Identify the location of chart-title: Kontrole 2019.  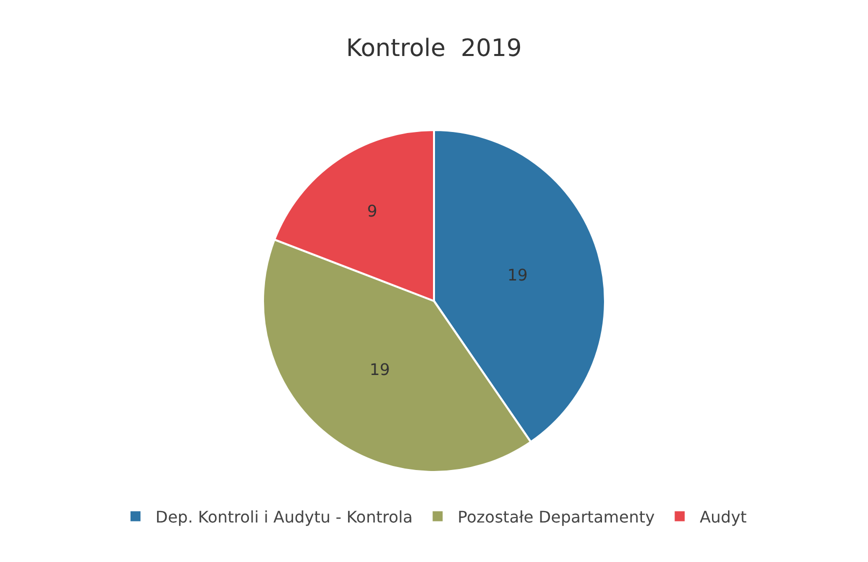
(434, 48).